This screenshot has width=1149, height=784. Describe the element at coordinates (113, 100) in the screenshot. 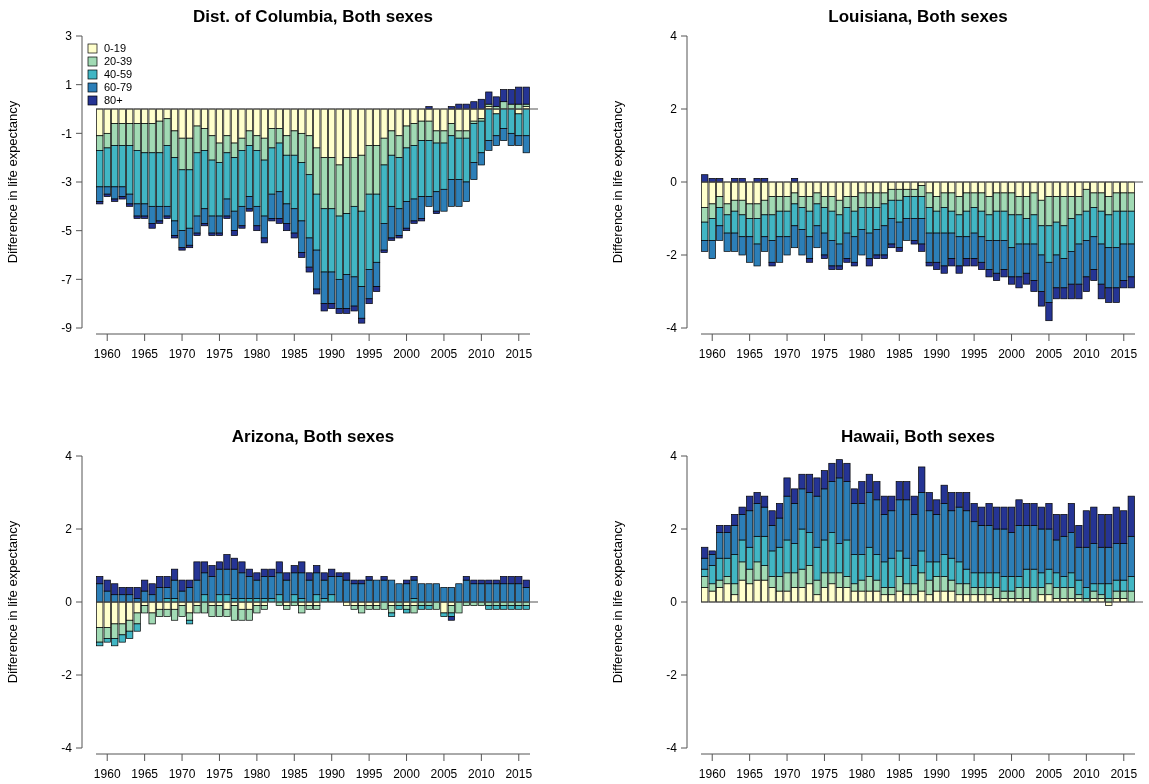

I see `legend-label: 80+` at that location.